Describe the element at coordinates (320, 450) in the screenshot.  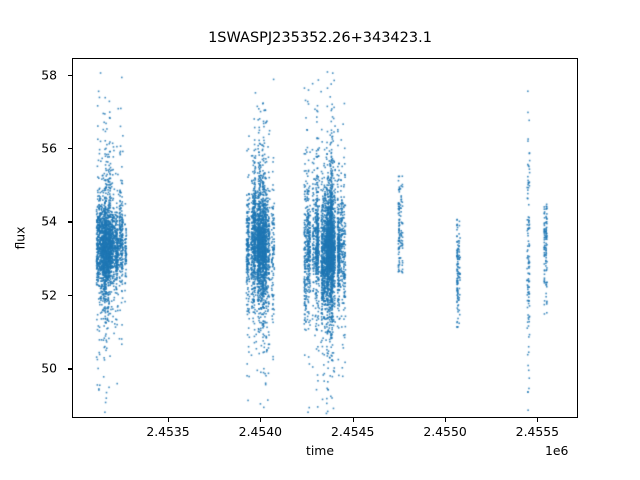
I see `x-axis-label: time` at that location.